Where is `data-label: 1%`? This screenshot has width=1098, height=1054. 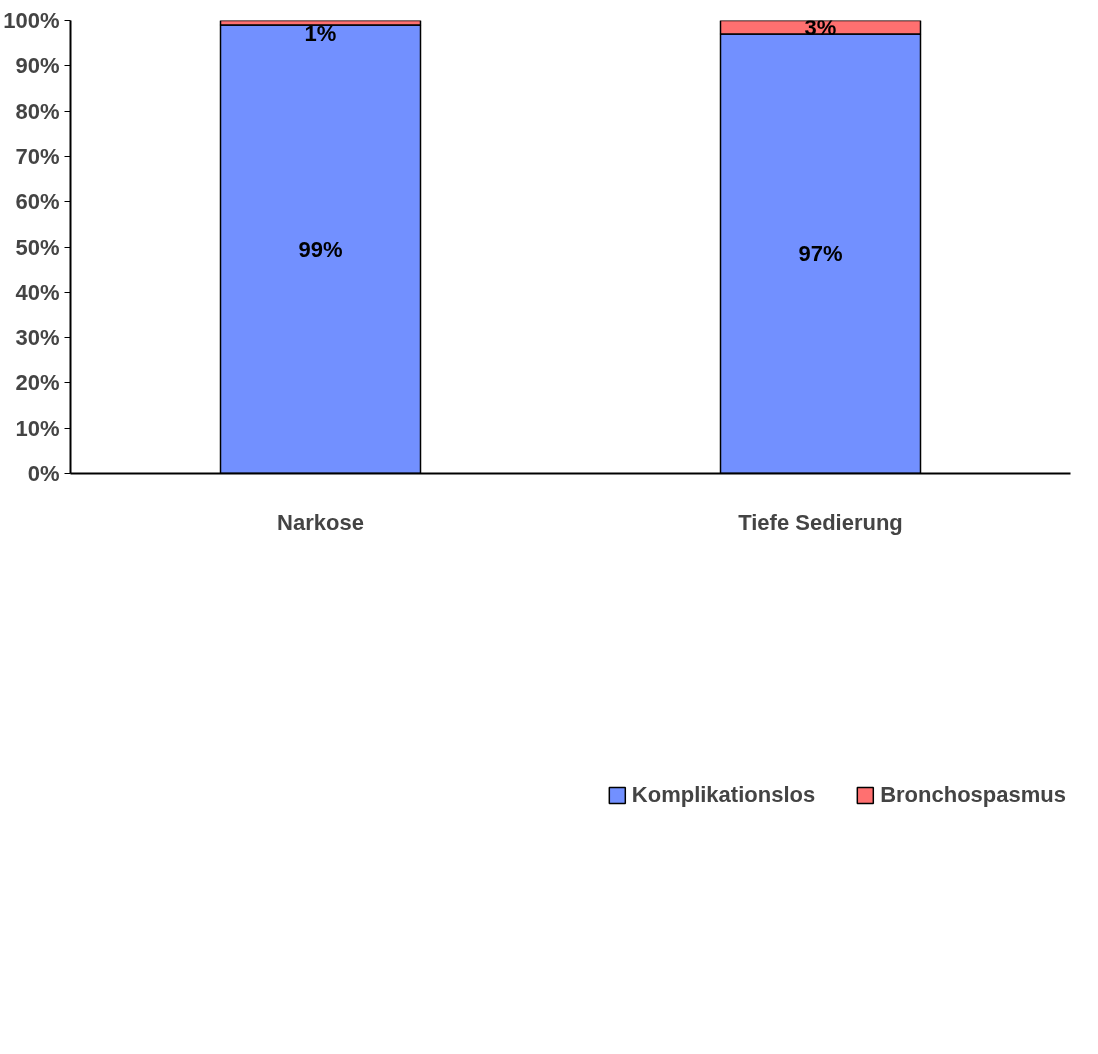 data-label: 1% is located at coordinates (320, 33).